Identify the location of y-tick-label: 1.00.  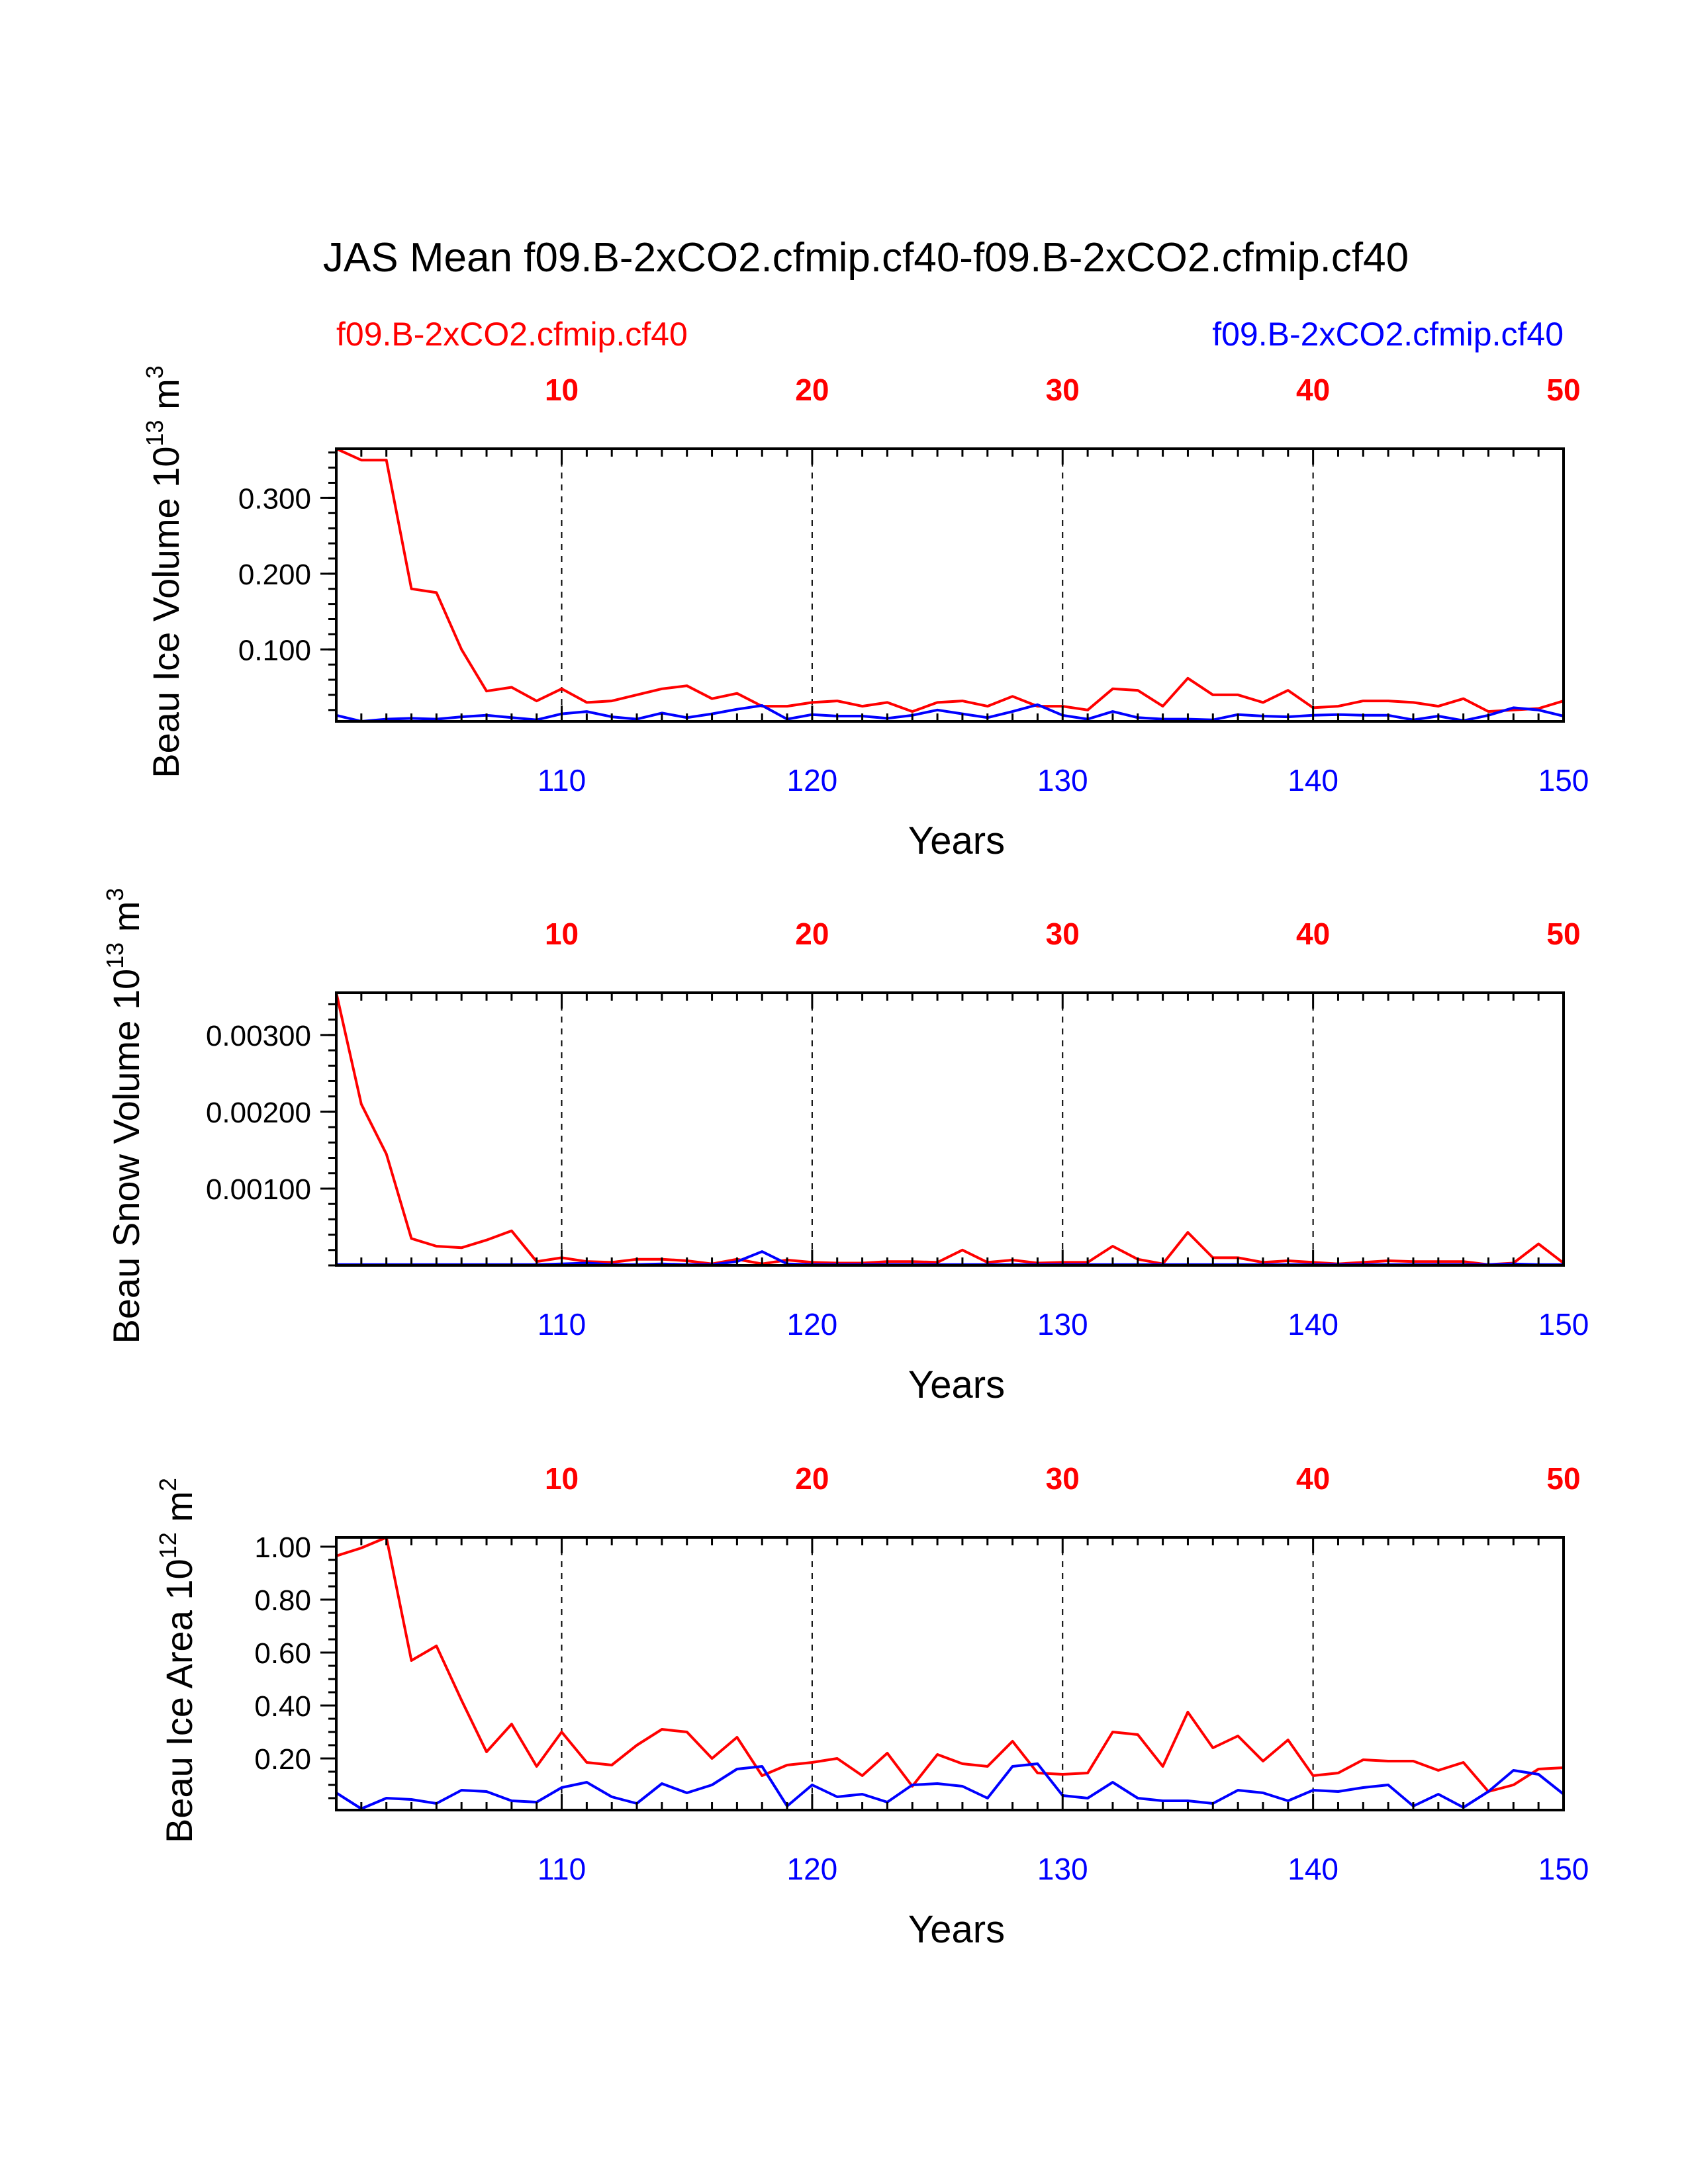
(282, 1547).